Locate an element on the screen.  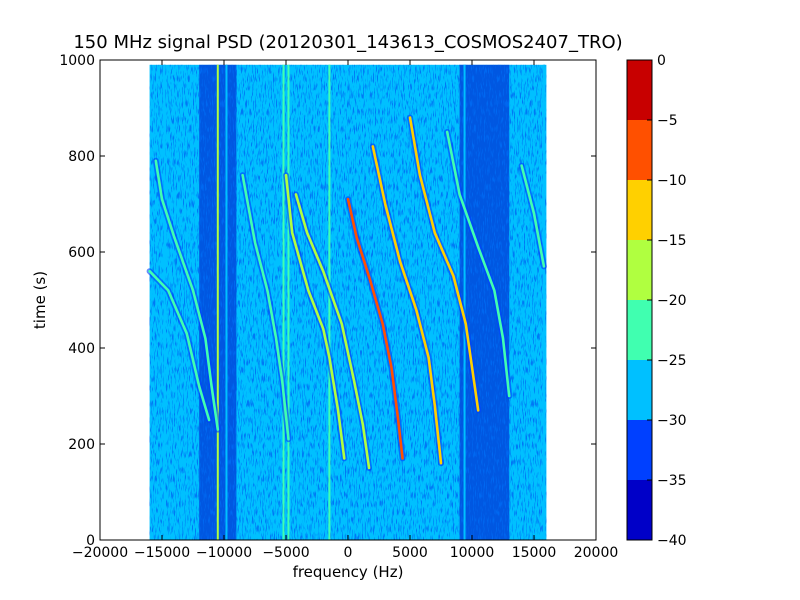
colorbar-tick-label: −25 is located at coordinates (672, 361).